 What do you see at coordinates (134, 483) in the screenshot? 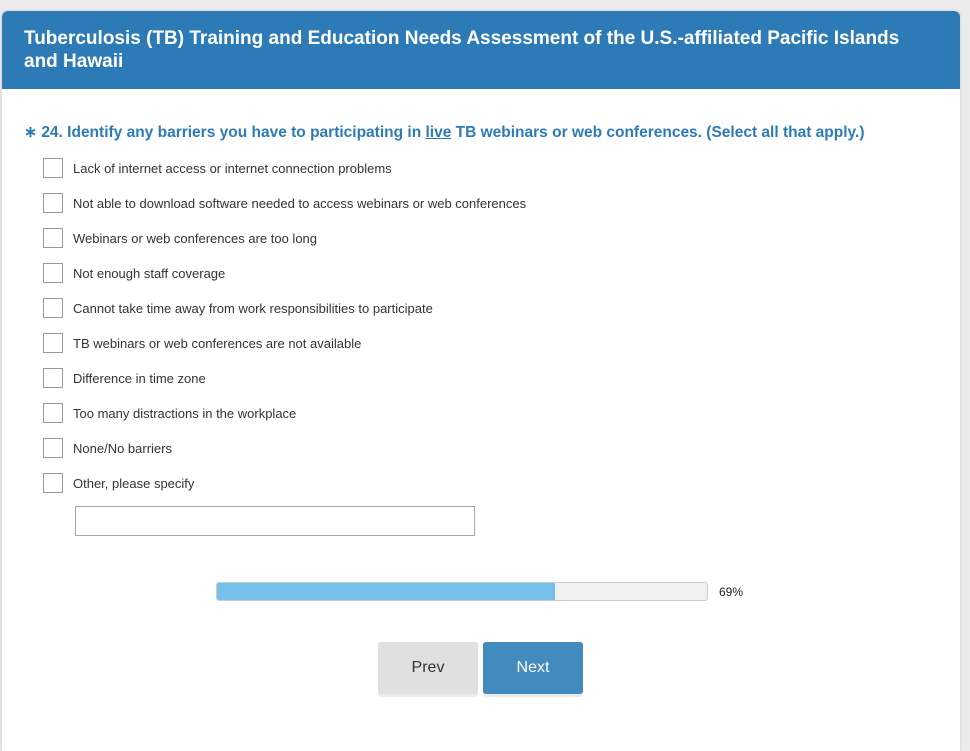
I see `option-label: Other, please specify` at bounding box center [134, 483].